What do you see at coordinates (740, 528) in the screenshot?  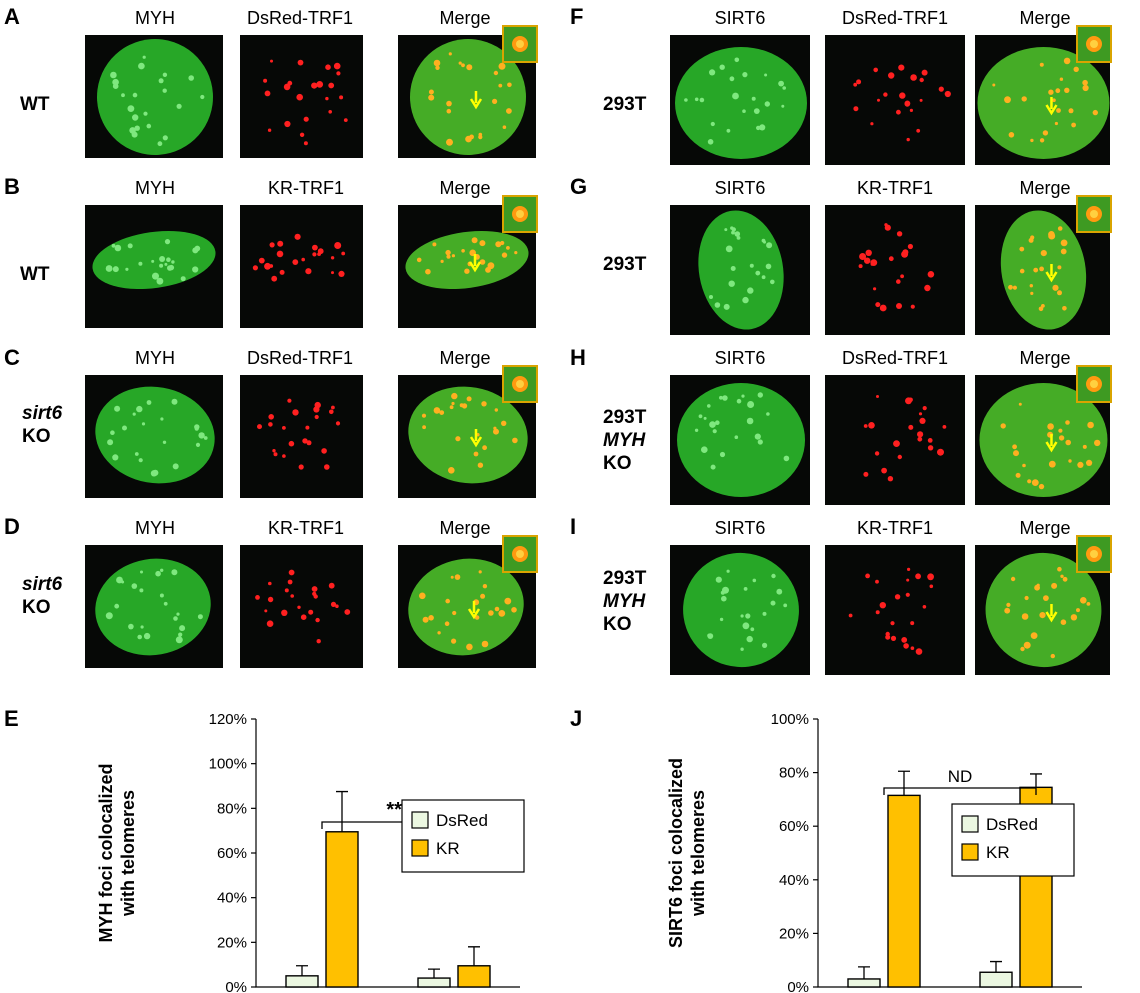 I see `title-i-1: SIRT6` at bounding box center [740, 528].